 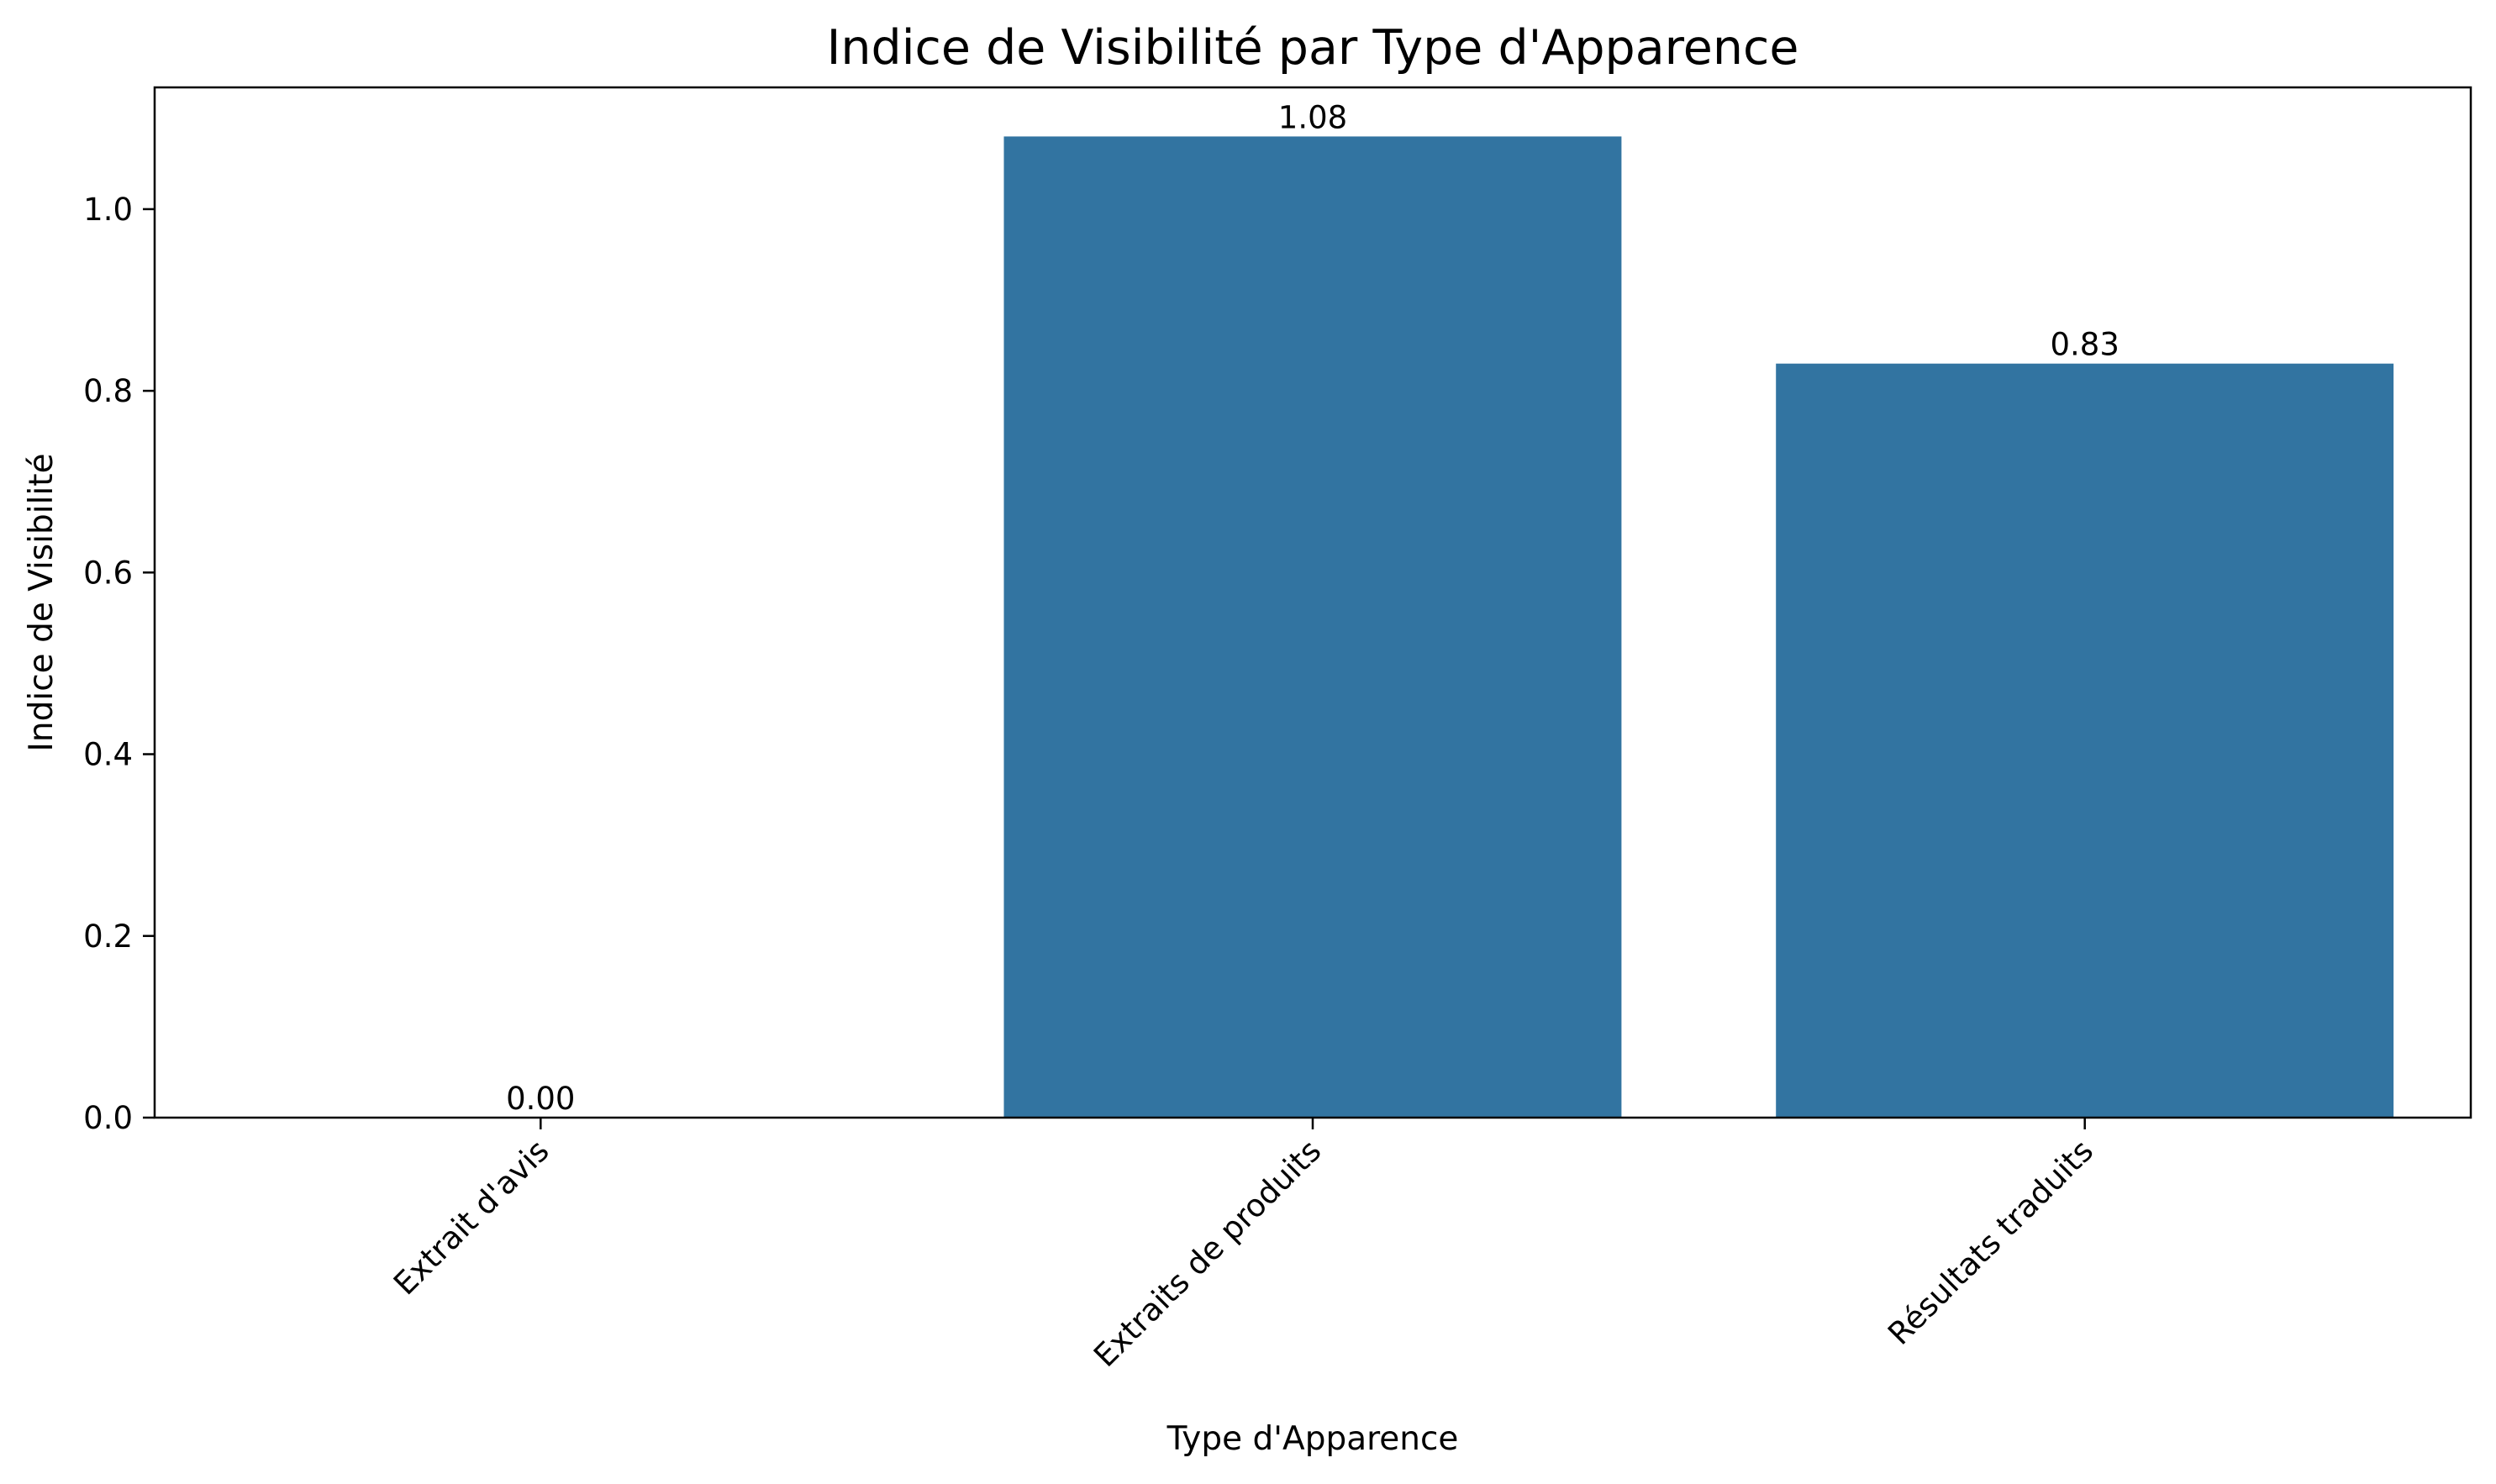 I want to click on y-tick-label: 0.2, so click(x=108, y=937).